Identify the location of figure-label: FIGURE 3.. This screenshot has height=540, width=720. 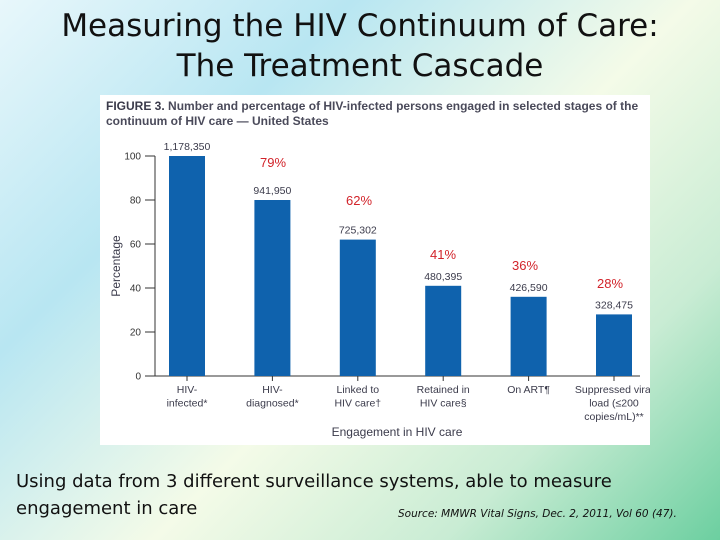
(135, 106).